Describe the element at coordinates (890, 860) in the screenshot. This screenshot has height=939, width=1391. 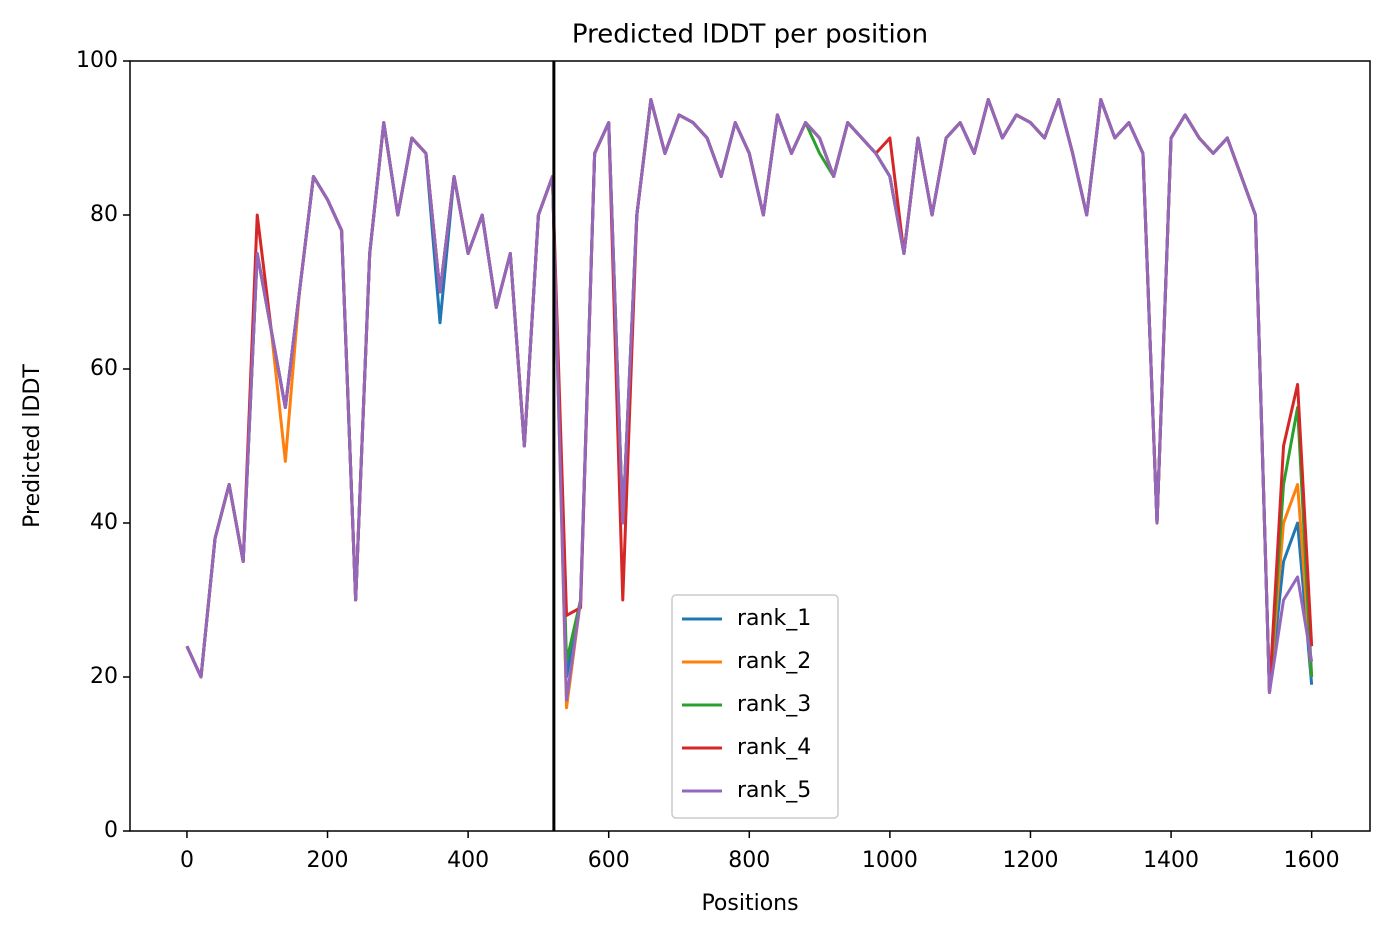
I see `x-tick-label: 1000` at that location.